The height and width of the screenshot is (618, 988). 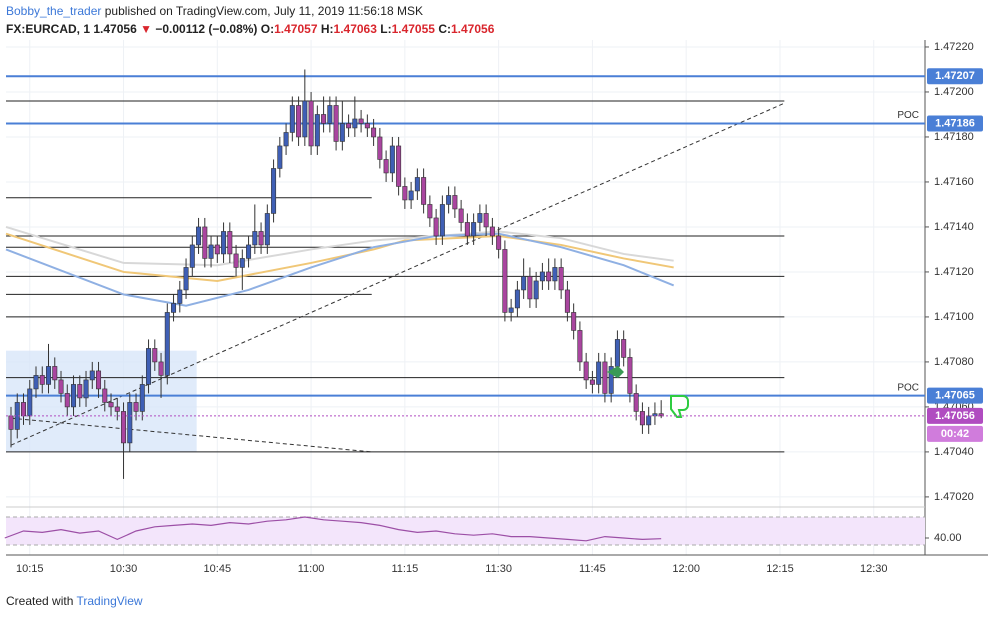 I want to click on signal-arrow, so click(x=615, y=372).